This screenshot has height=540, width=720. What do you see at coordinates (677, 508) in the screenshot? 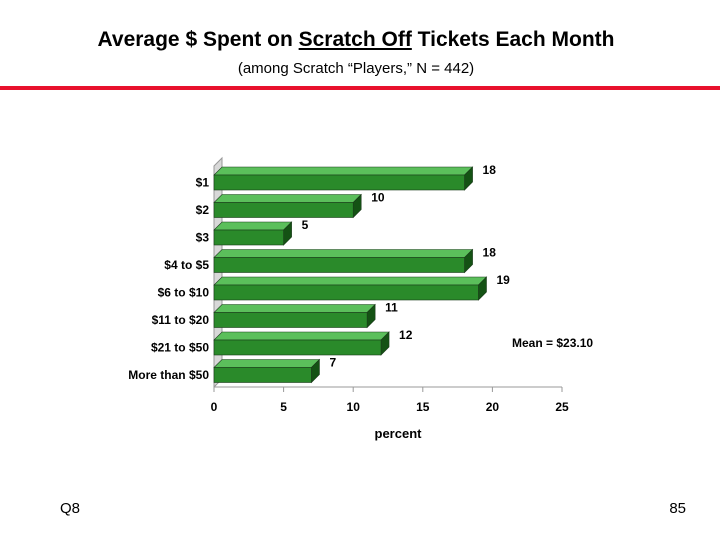
I see `page-number: 85` at bounding box center [677, 508].